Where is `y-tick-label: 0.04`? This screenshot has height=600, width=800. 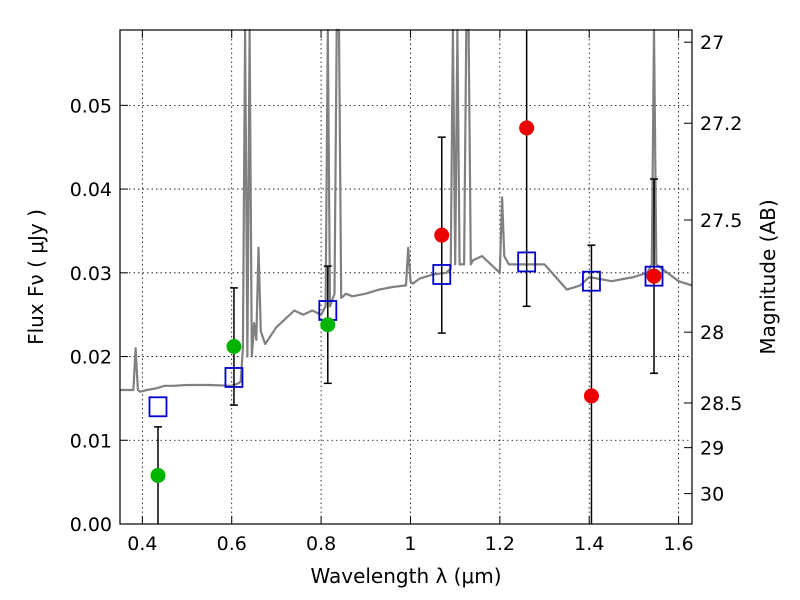 y-tick-label: 0.04 is located at coordinates (91, 190).